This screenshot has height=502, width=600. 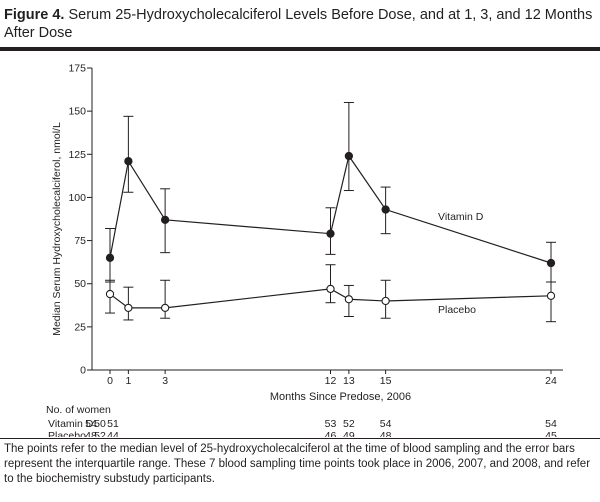 I want to click on x-tick-label: 0, so click(x=110, y=381).